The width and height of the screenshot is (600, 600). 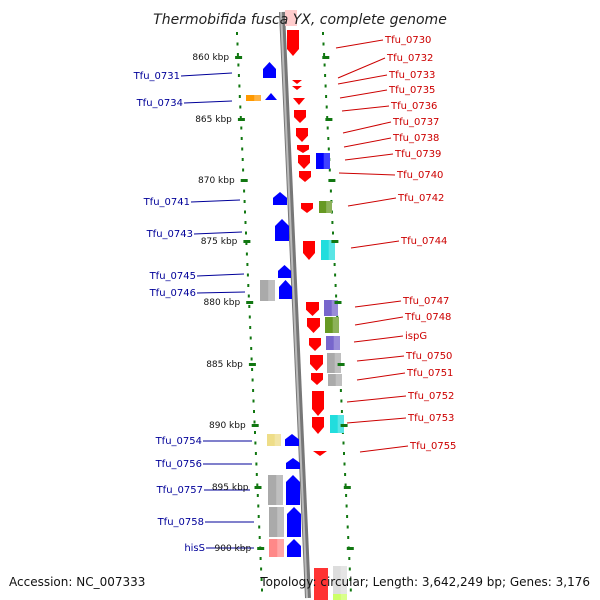 I want to click on gene-label-Tfu_0745: Tfu_0745, so click(x=172, y=276).